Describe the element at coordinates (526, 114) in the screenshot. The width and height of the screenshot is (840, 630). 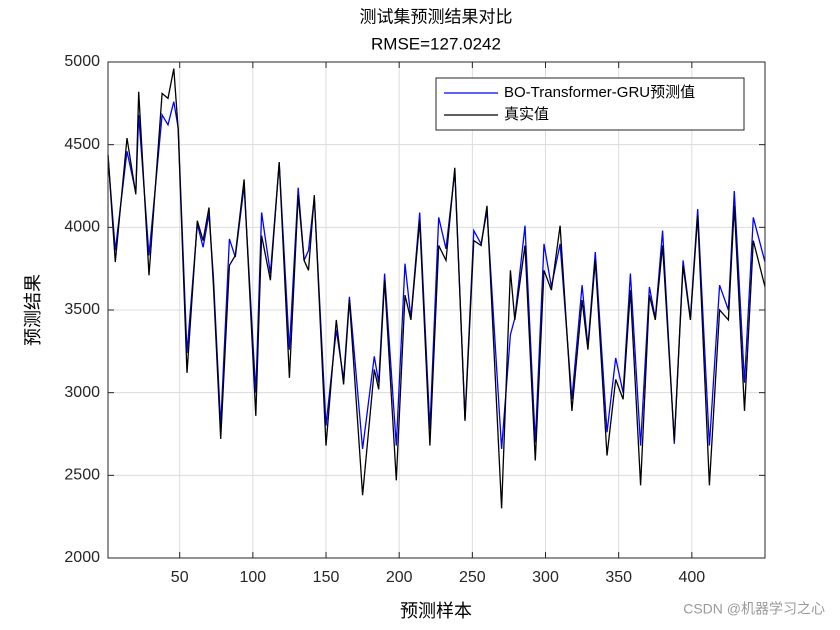
I see `legend-label: 真实值` at that location.